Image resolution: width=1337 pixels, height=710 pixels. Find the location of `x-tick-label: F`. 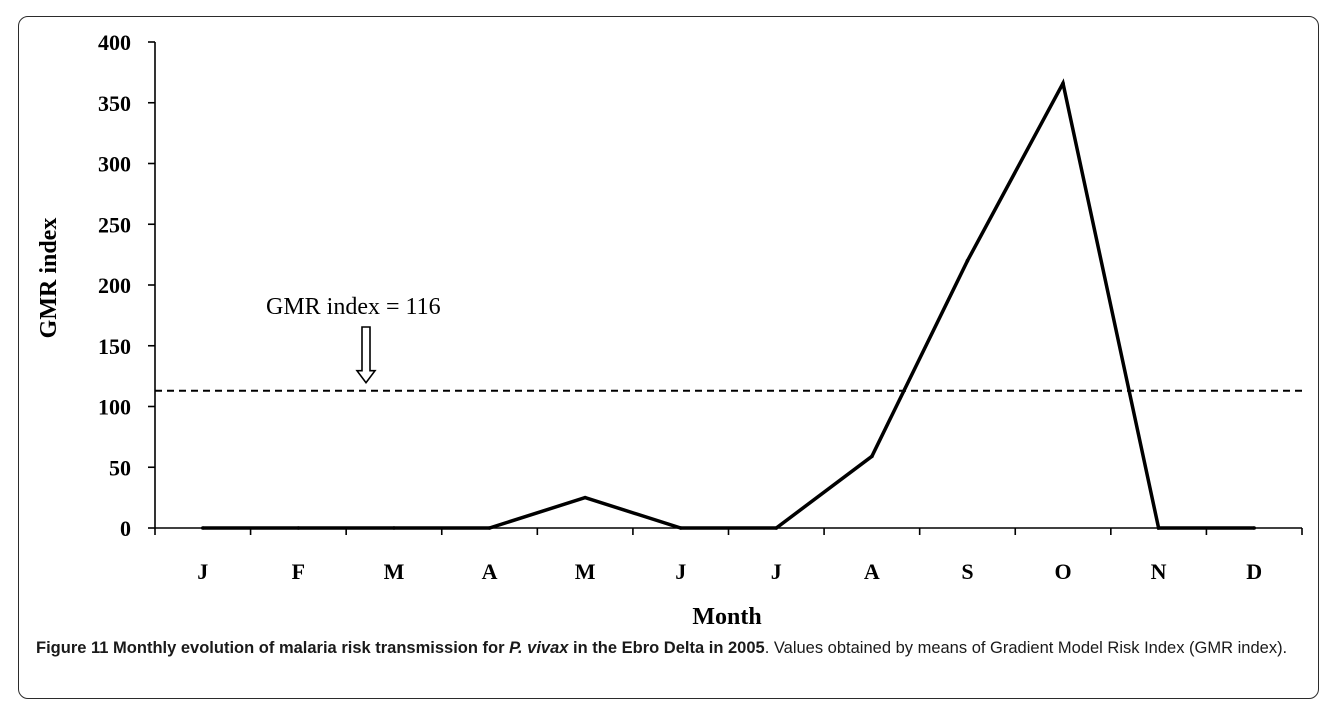

x-tick-label: F is located at coordinates (298, 571).